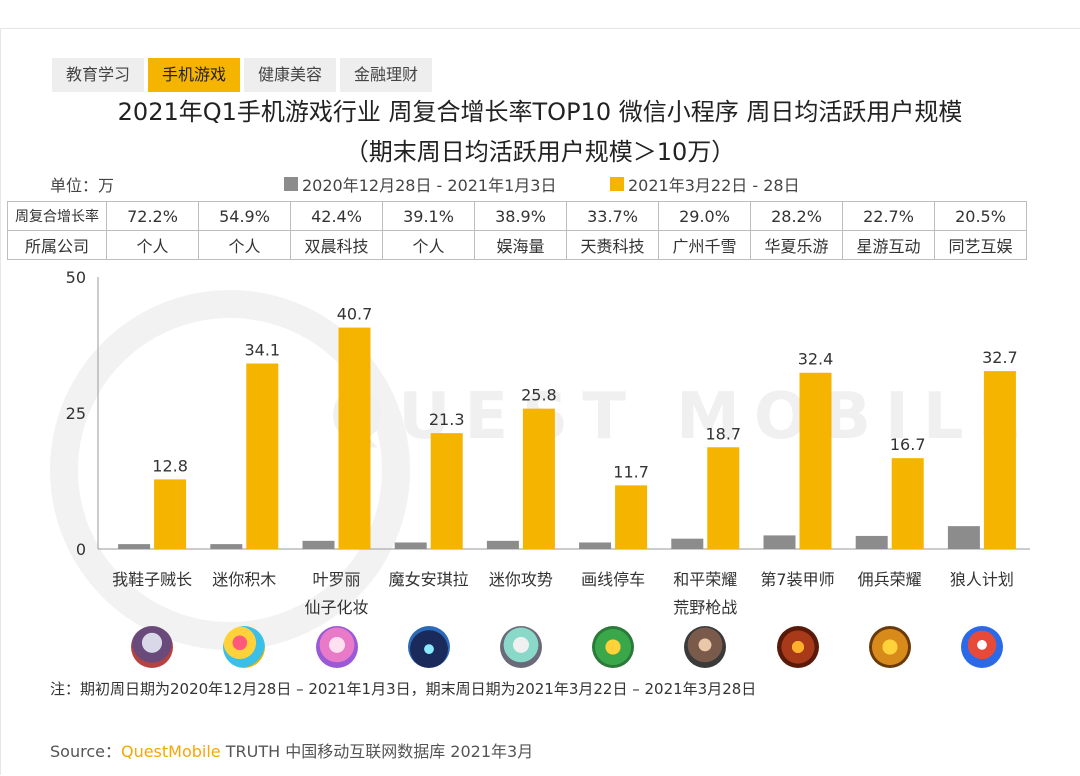  I want to click on bar-value-label: 11.7, so click(631, 471).